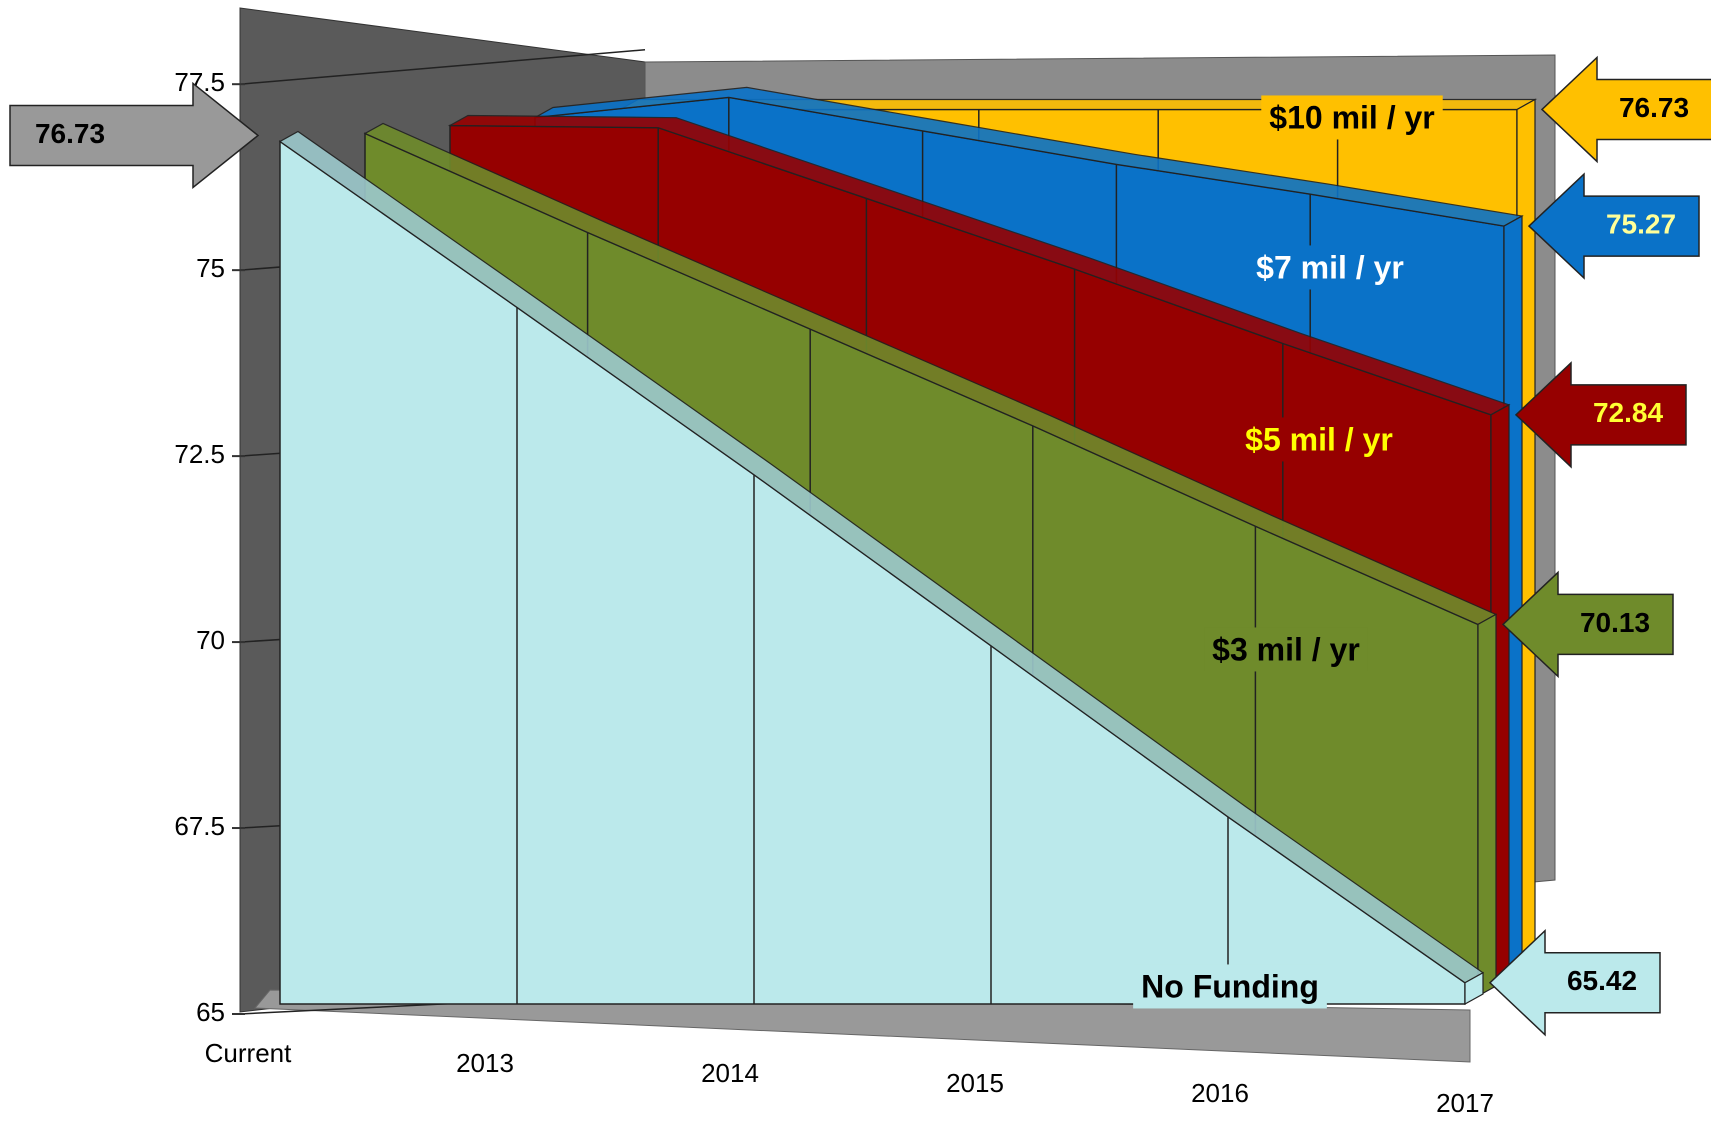  What do you see at coordinates (210, 268) in the screenshot?
I see `y-tick-label: 75` at bounding box center [210, 268].